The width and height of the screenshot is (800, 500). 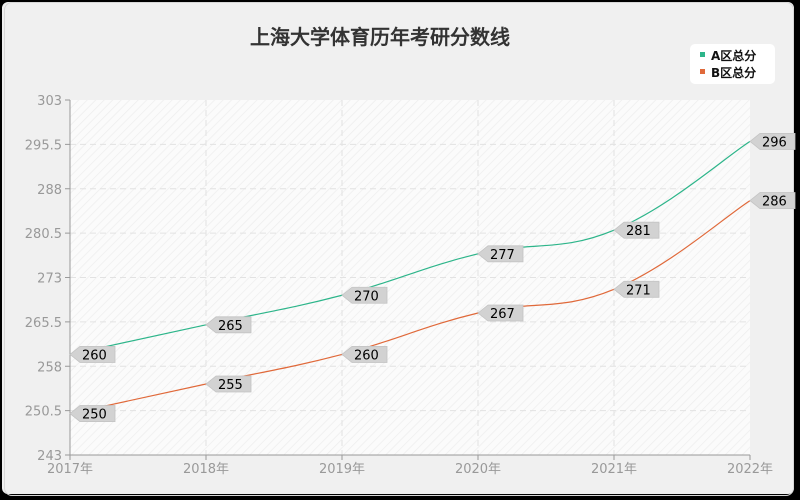 I want to click on legend-label: A区总分, so click(x=733, y=55).